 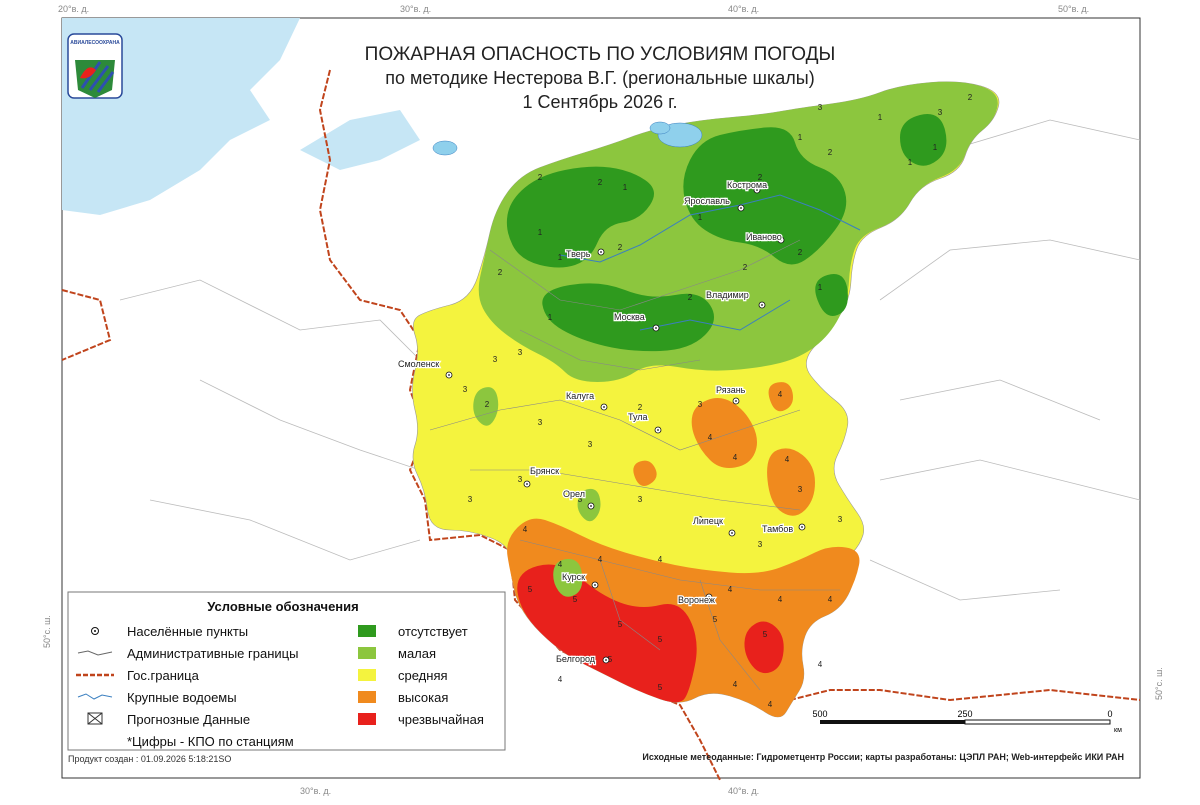 I want to click on legend-title: Условные обозначения, so click(x=282, y=606).